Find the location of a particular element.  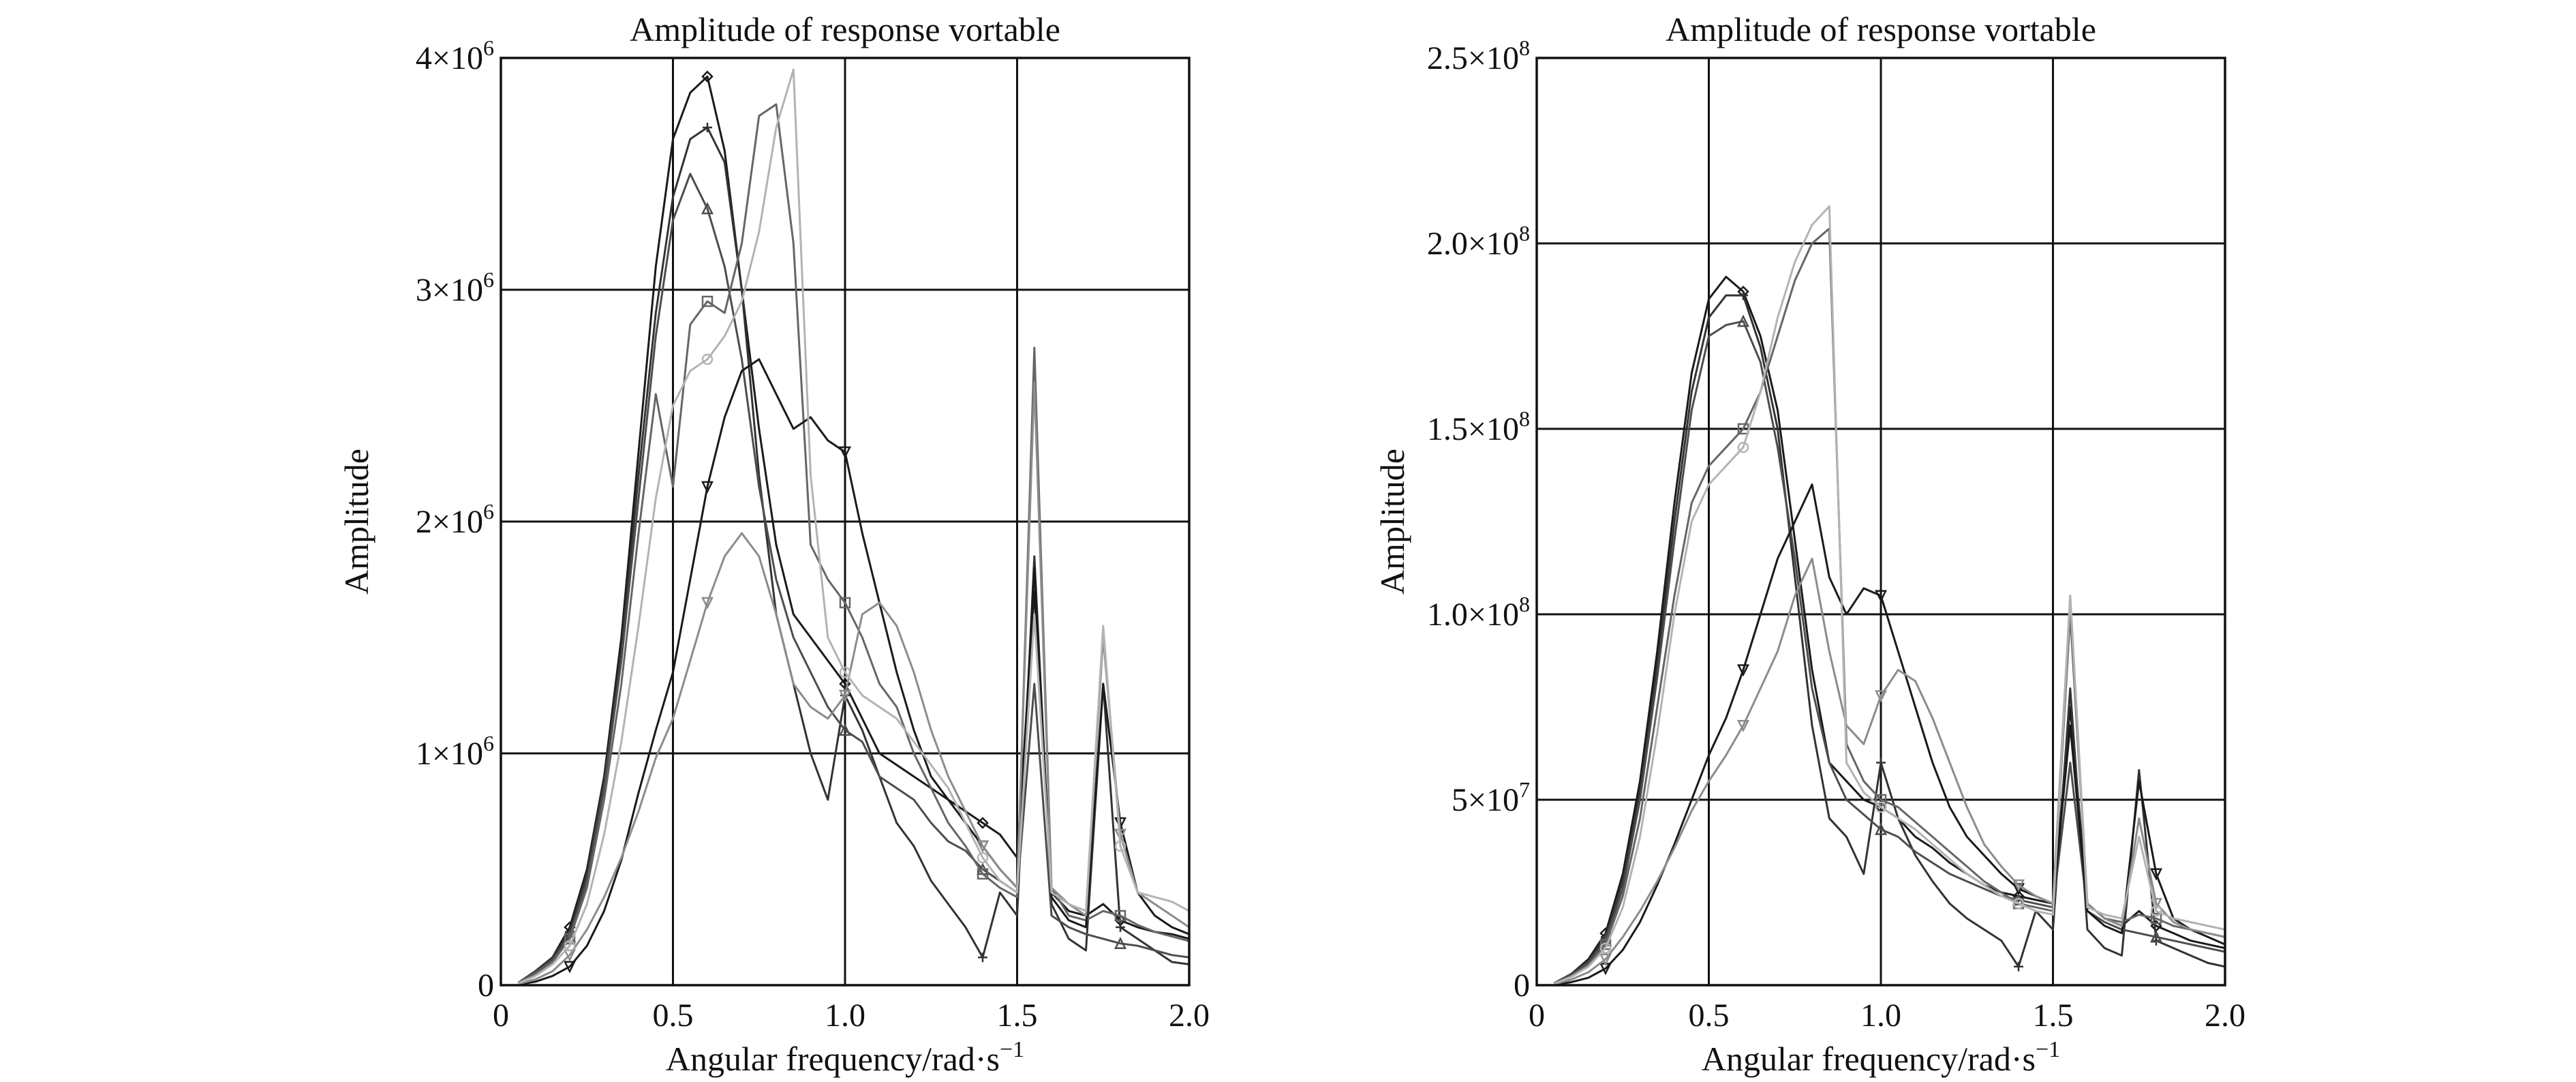

y-tick-label: 1.0×10⁸ is located at coordinates (1478, 612).